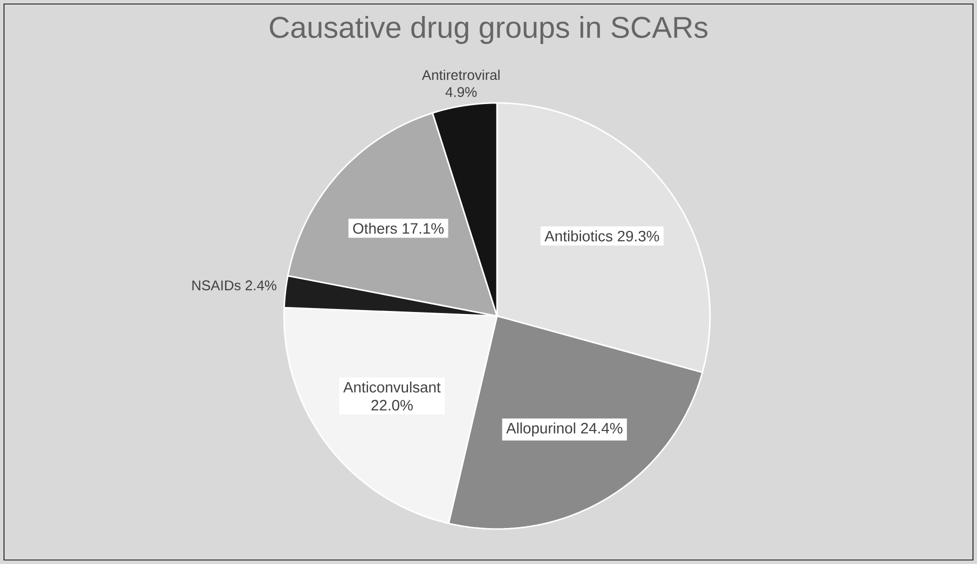 The image size is (977, 564). Describe the element at coordinates (461, 92) in the screenshot. I see `data-label: 4.9%` at that location.